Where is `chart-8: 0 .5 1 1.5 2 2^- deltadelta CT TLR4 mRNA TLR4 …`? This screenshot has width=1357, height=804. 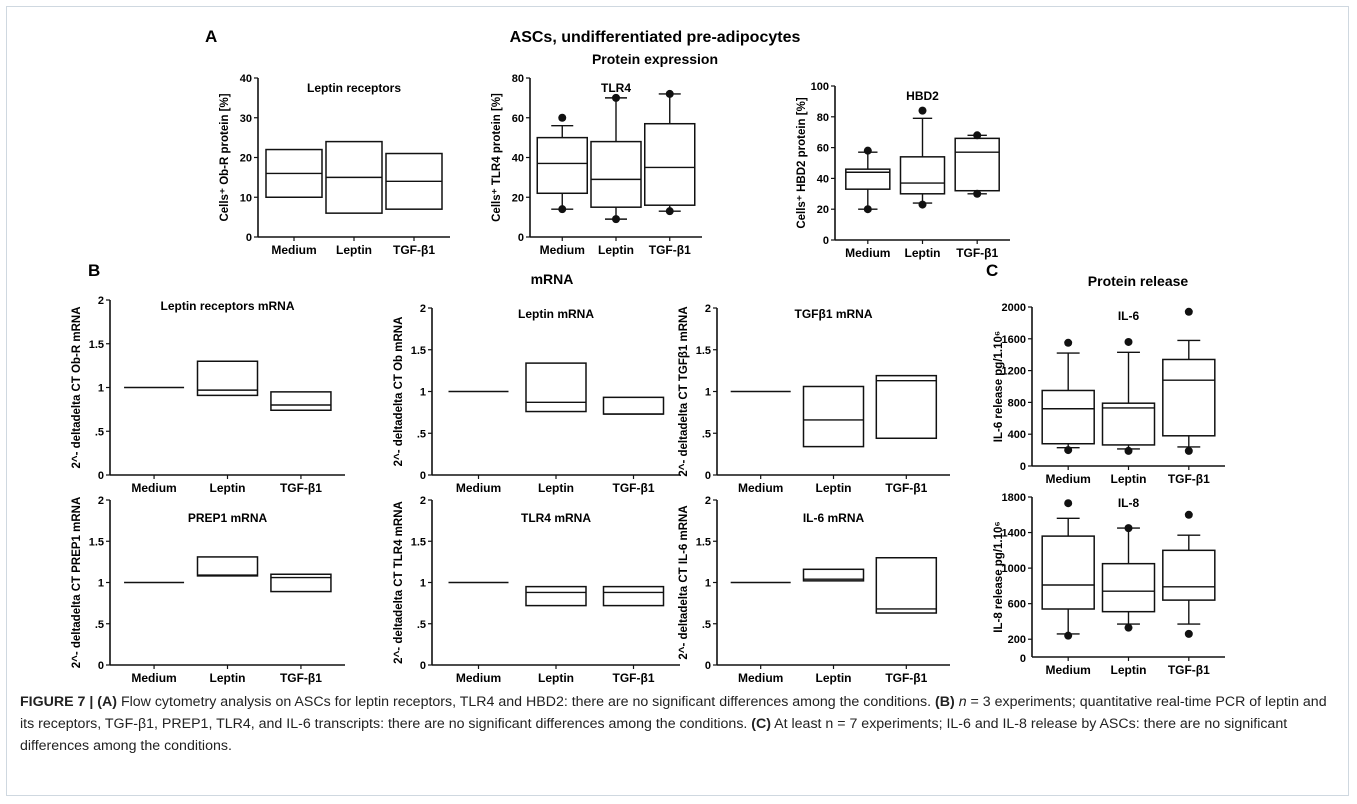
chart-8: 0 .5 1 1.5 2 2^- deltadelta CT TLR4 mRNA TLR4 … is located at coordinates (536, 590).